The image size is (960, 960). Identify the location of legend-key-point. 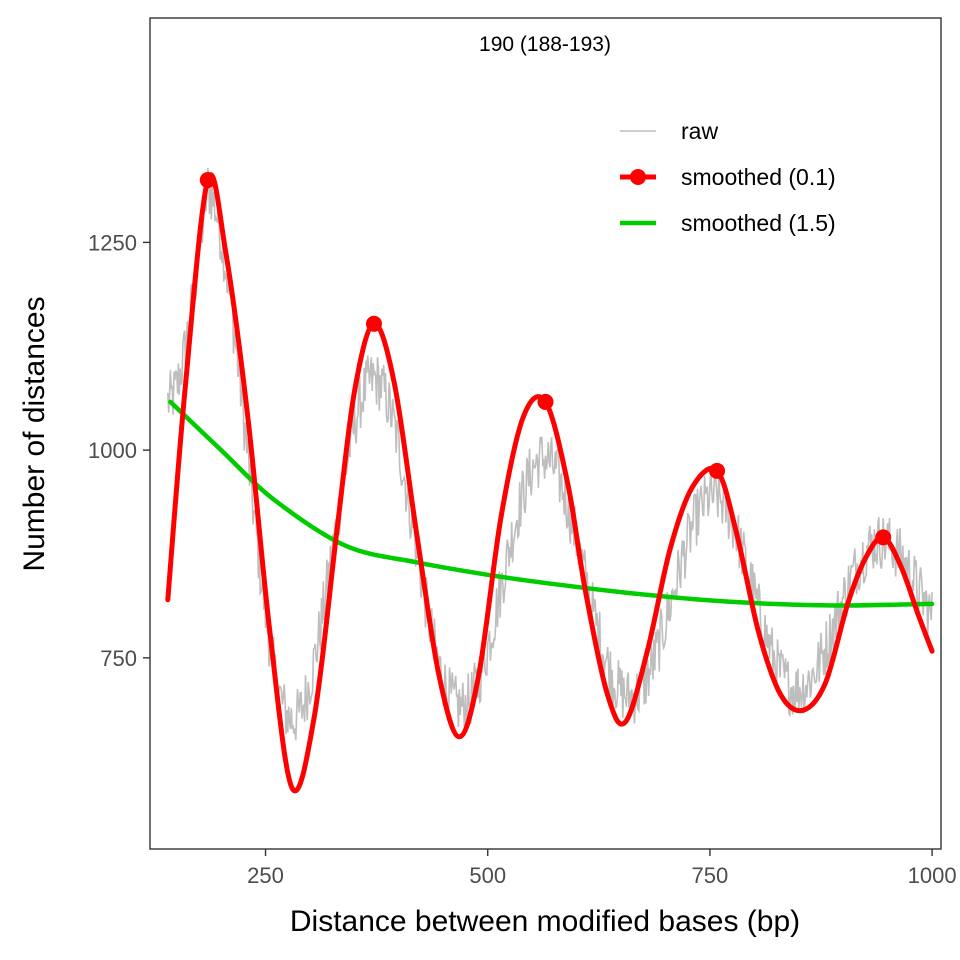
(638, 177).